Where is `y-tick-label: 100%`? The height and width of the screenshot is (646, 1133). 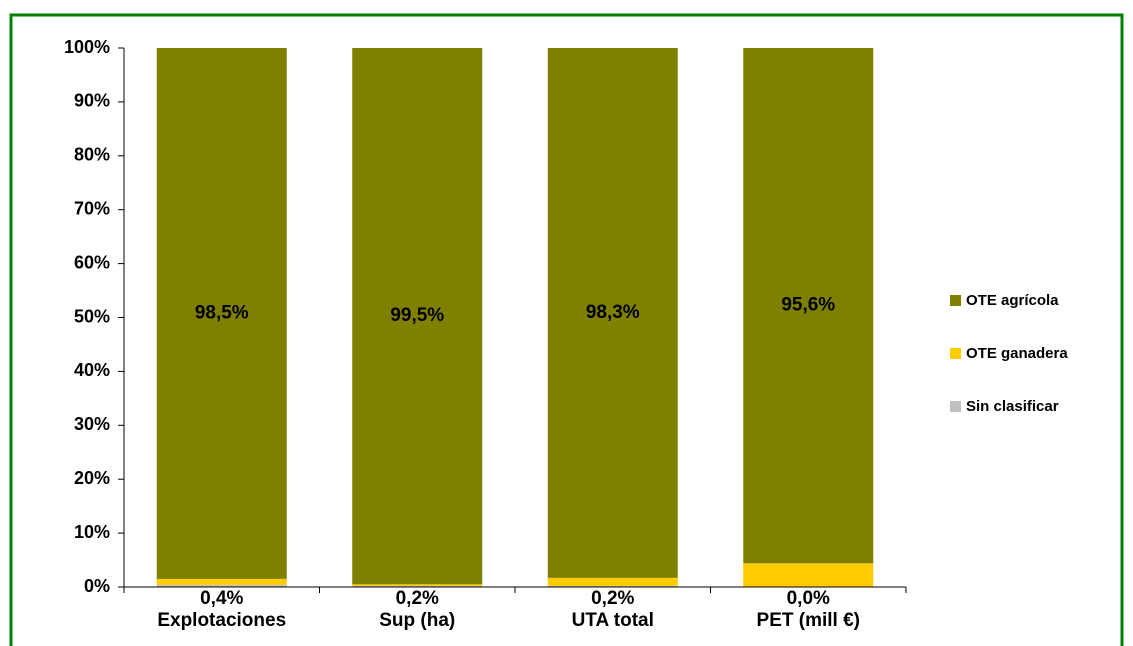
y-tick-label: 100% is located at coordinates (87, 47).